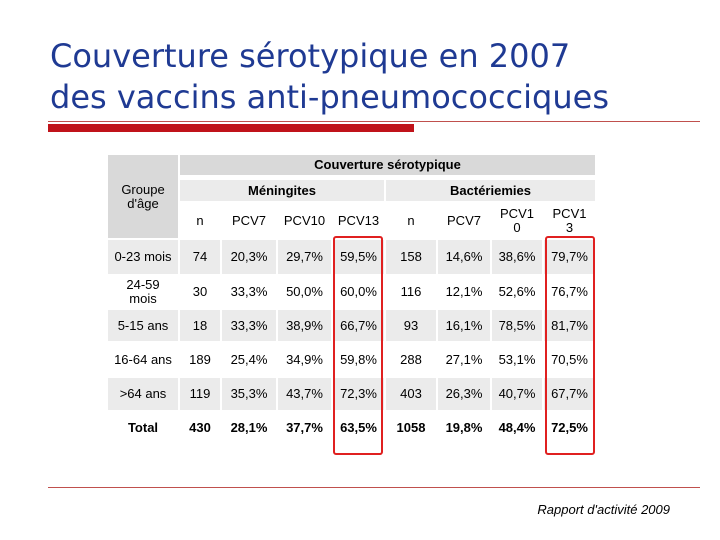  I want to click on table-cell: 37,7%, so click(304, 427).